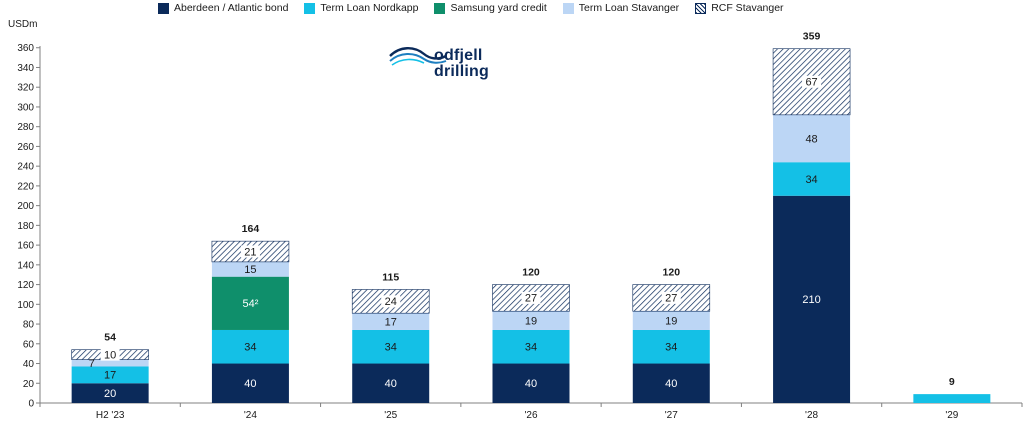  I want to click on data-label: 7, so click(92, 364).